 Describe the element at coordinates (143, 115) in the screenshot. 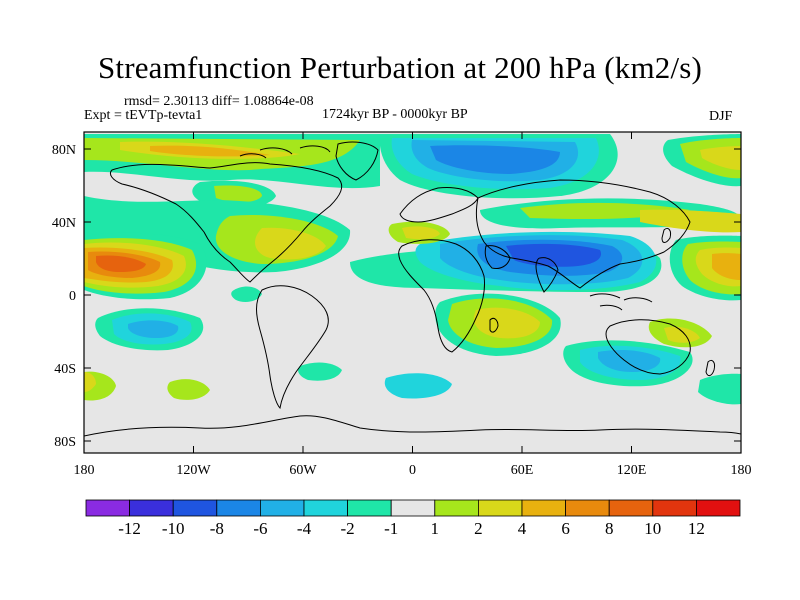

I see `experiment-label: Expt = tEVTp-tevta1` at that location.